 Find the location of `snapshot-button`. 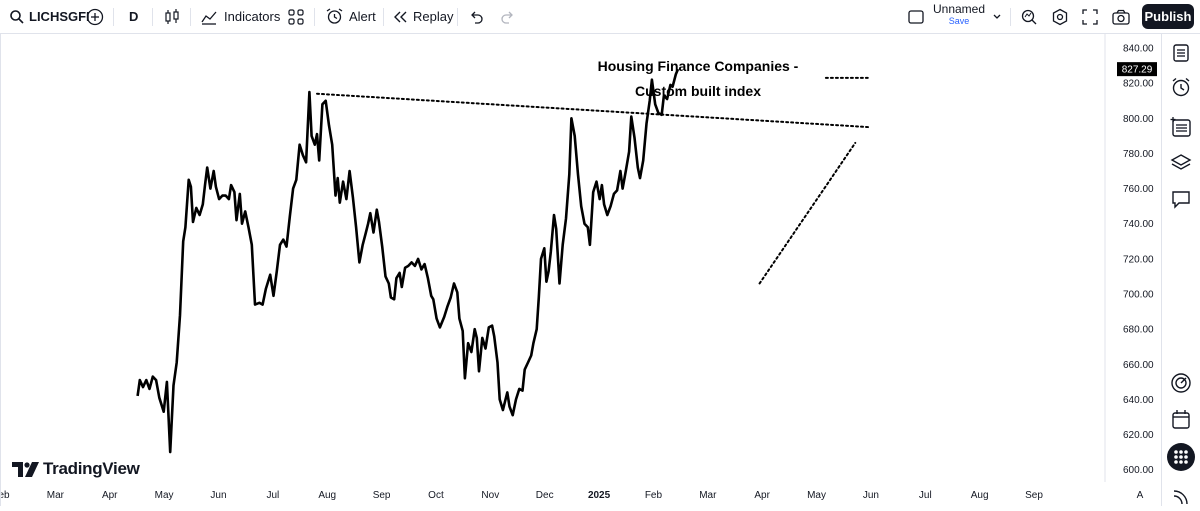

snapshot-button is located at coordinates (1121, 16).